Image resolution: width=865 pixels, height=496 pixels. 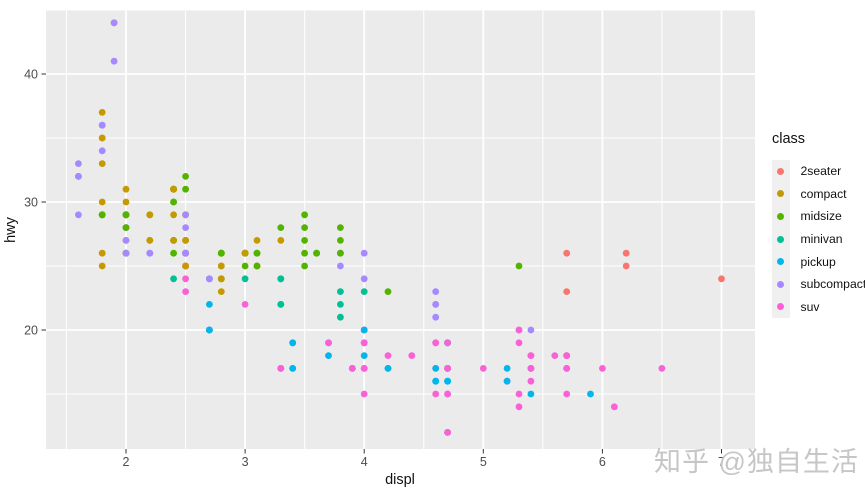 I want to click on y-tick-label: 20, so click(x=31, y=330).